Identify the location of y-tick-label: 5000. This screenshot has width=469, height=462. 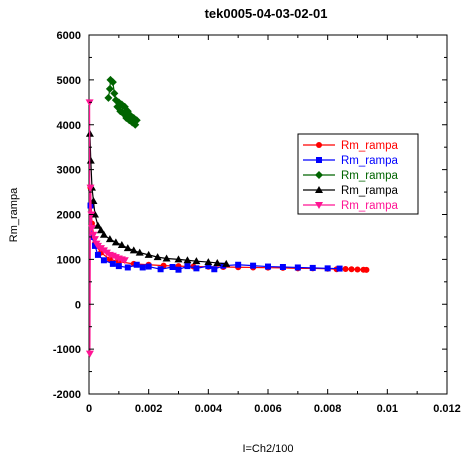
(69, 81).